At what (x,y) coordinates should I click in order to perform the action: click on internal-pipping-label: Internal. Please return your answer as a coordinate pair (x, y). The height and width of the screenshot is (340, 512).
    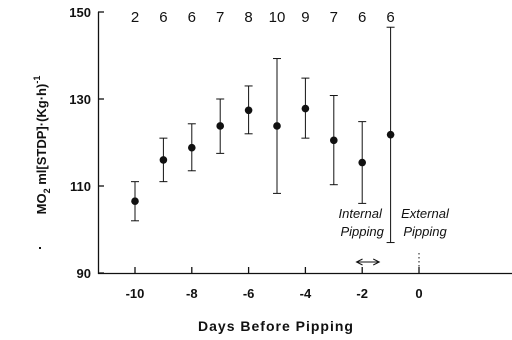
    Looking at the image, I should click on (361, 213).